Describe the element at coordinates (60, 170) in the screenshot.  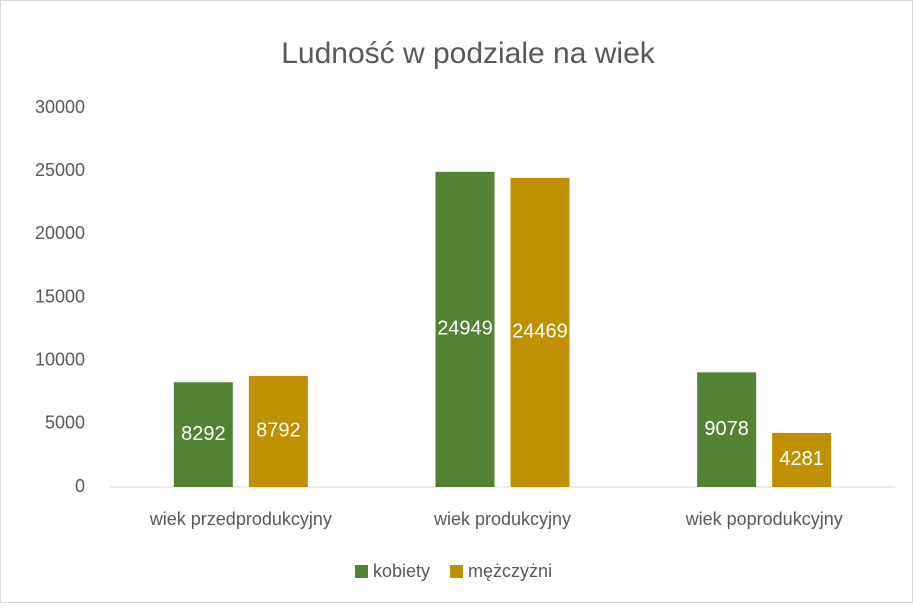
I see `y-tick-label: 25000` at that location.